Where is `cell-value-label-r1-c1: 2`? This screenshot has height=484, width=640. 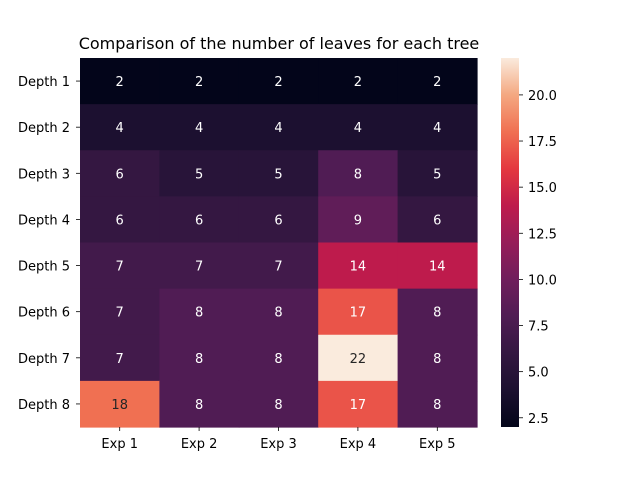 cell-value-label-r1-c1: 2 is located at coordinates (120, 82).